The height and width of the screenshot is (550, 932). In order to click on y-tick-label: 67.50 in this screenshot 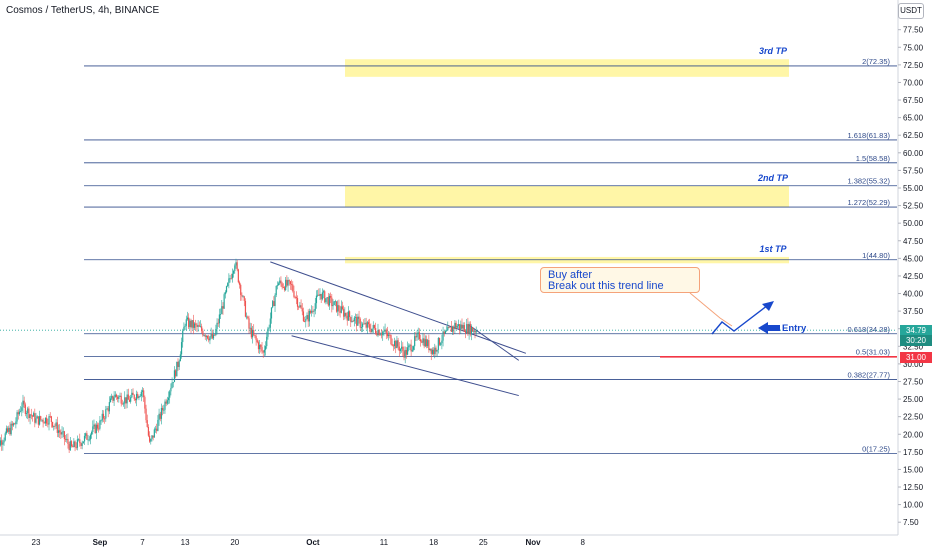, I will do `click(913, 100)`.